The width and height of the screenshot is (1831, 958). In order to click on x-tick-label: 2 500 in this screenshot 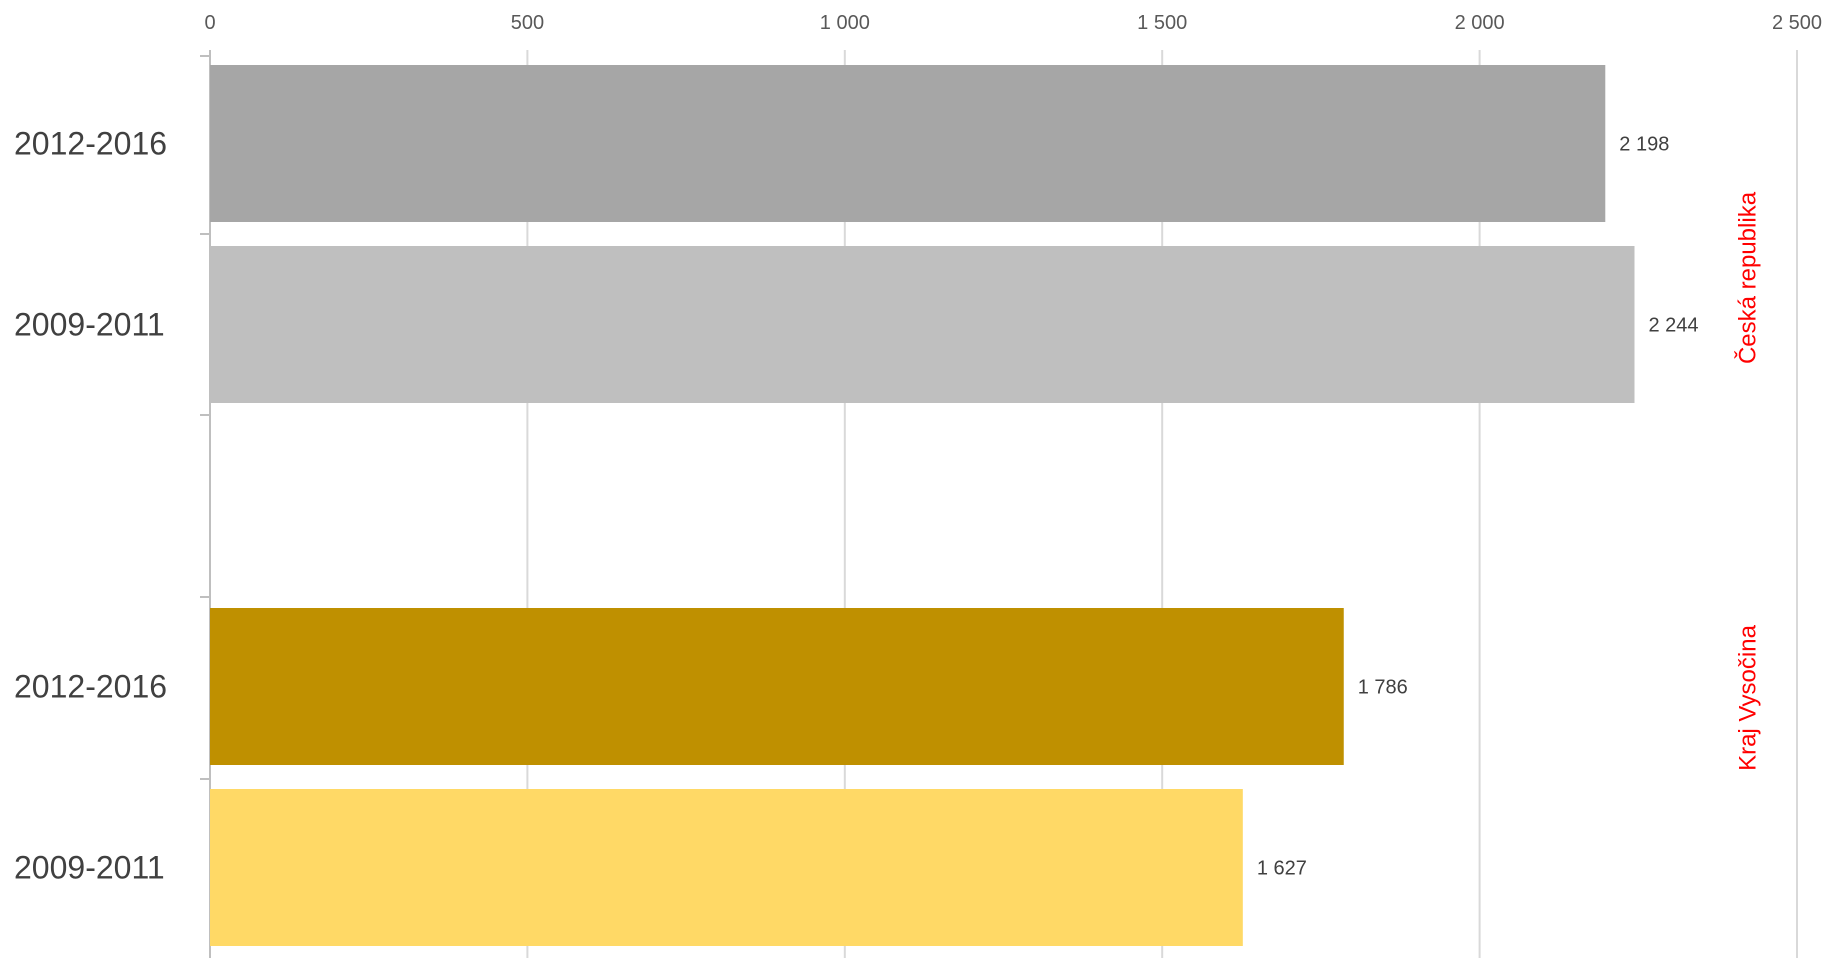, I will do `click(1797, 23)`.